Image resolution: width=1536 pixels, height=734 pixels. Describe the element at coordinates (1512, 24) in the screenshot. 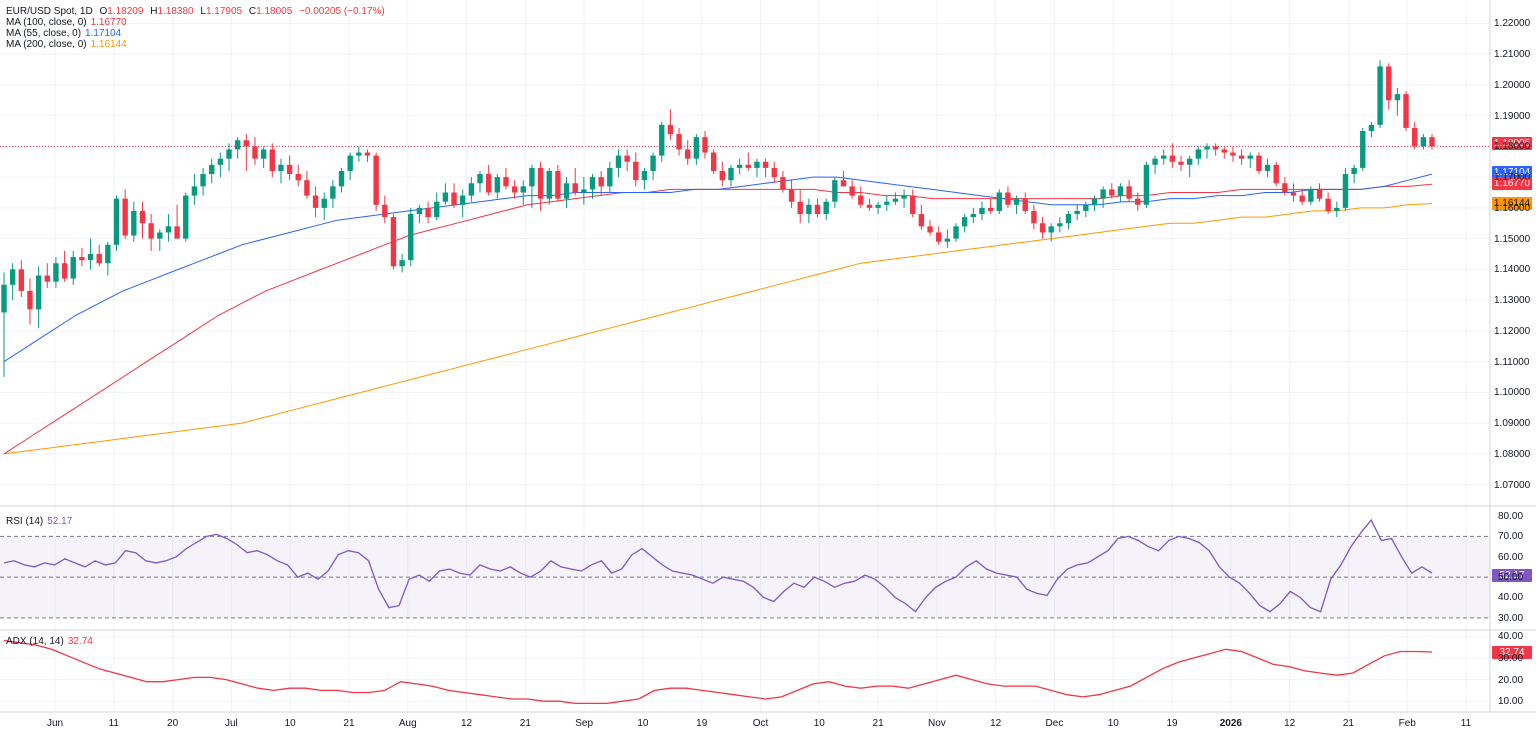

I see `price-tick-label: 1.22000` at that location.